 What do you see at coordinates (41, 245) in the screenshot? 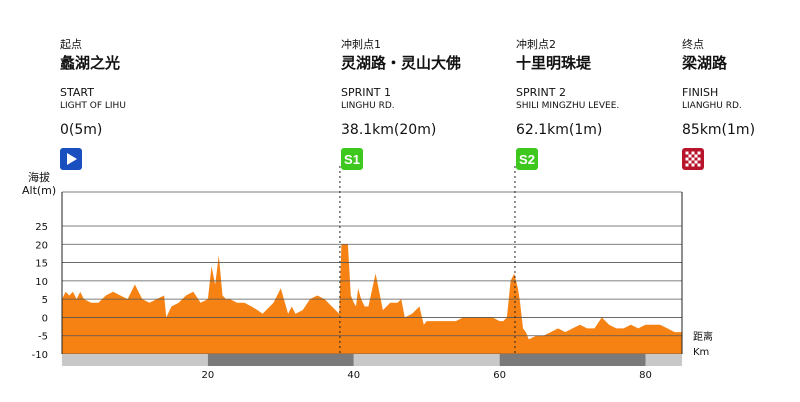
I see `y-tick-label: 20` at bounding box center [41, 245].